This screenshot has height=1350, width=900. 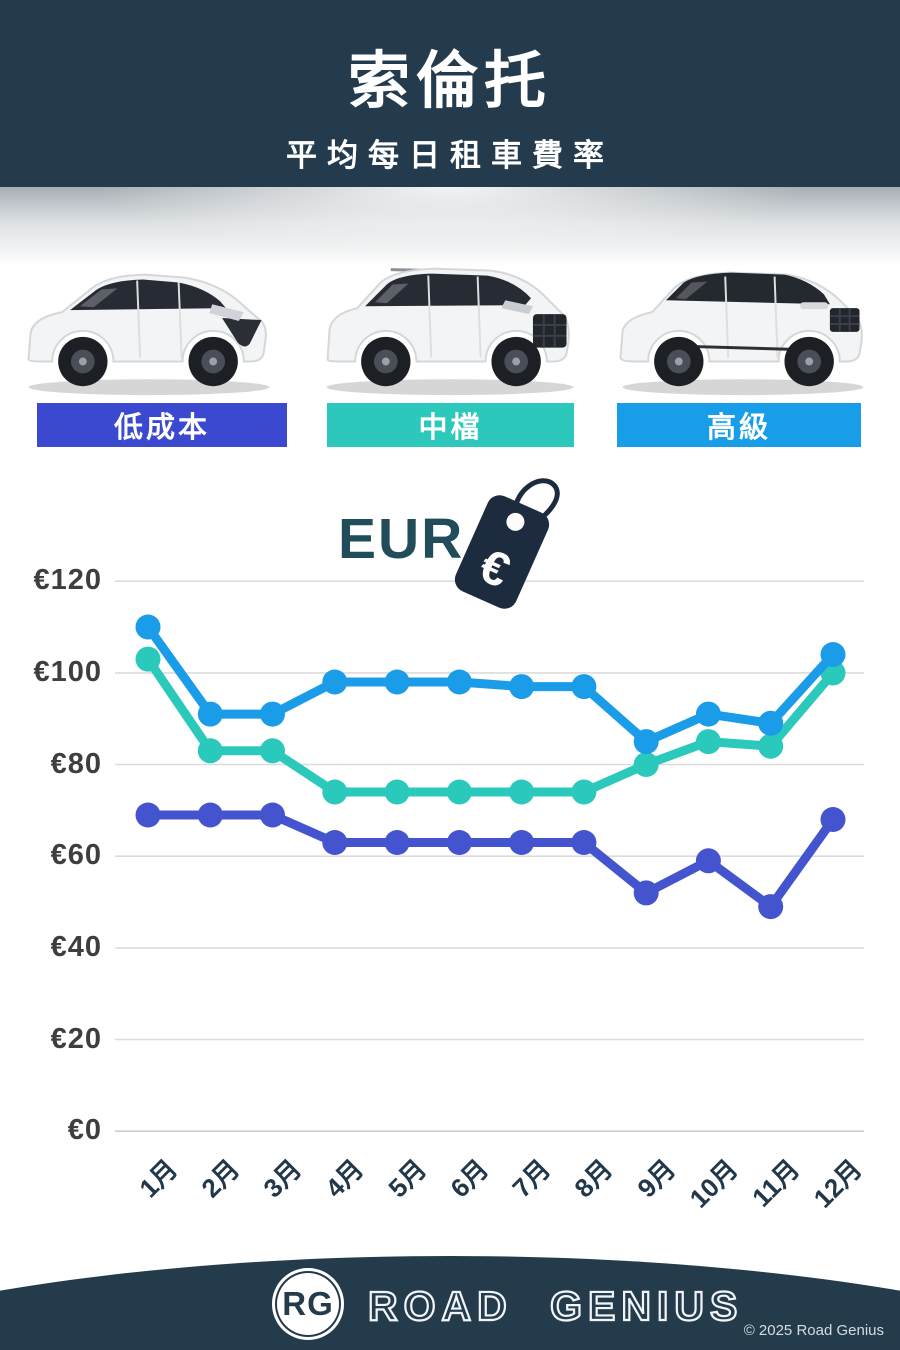 I want to click on data-point-premium-m12, so click(x=833, y=654).